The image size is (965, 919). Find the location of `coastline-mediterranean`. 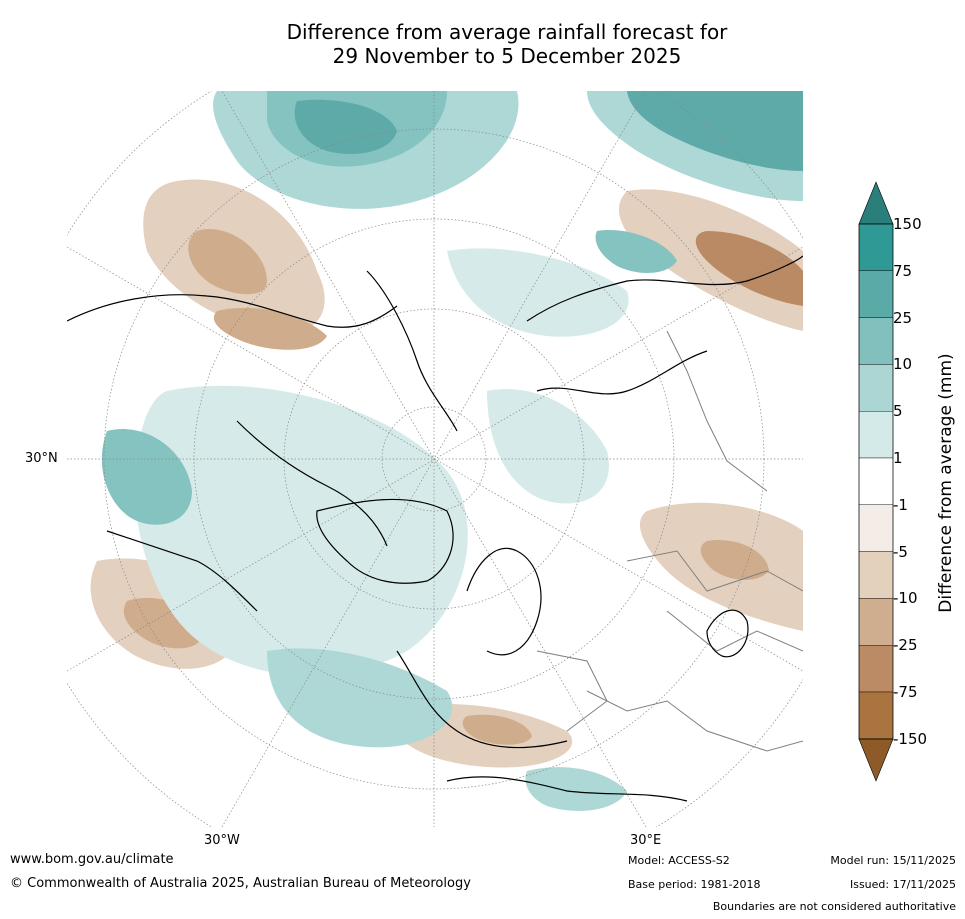

coastline-mediterranean is located at coordinates (567, 789).